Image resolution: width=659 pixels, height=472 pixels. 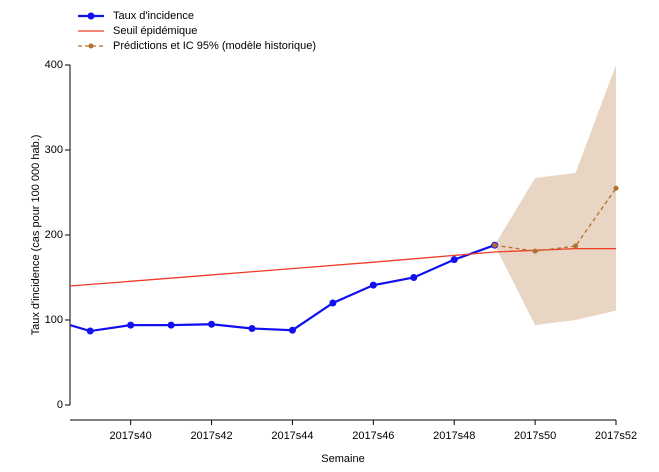 I want to click on x-tick-label: 2017s42, so click(x=211, y=436).